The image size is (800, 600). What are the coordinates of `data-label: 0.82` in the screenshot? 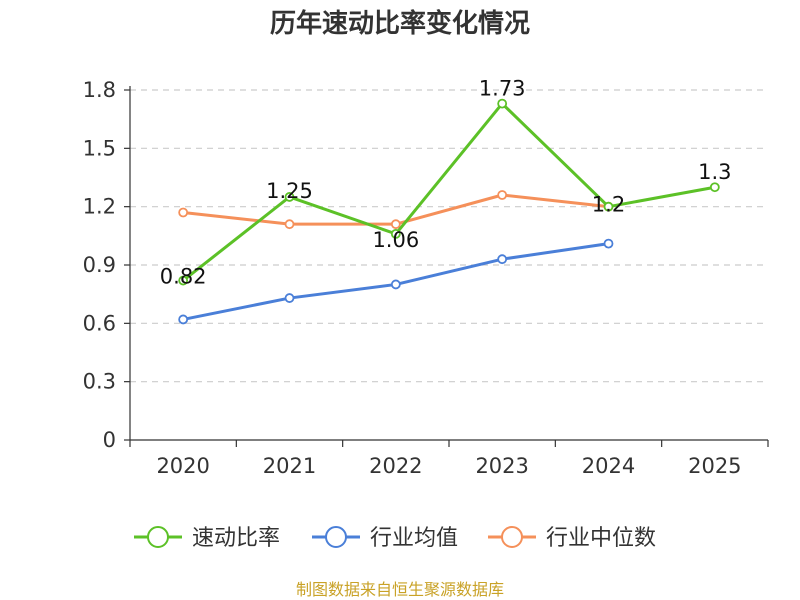 It's located at (183, 277).